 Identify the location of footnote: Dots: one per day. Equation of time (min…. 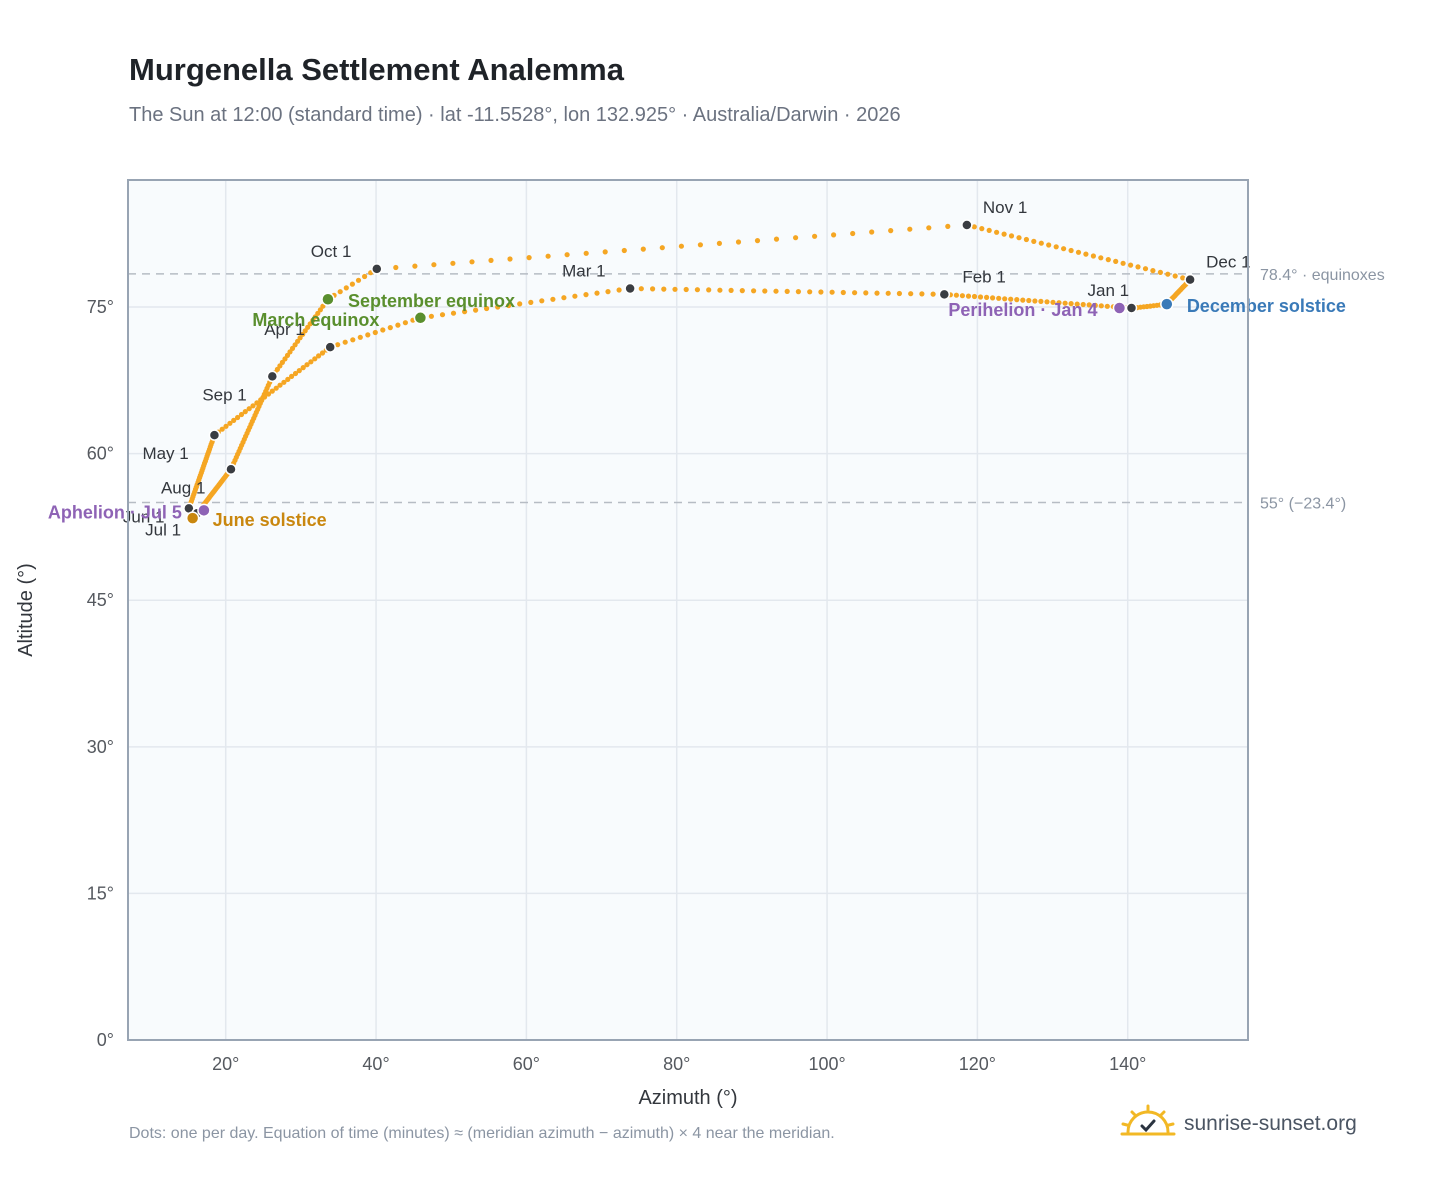
(482, 1133).